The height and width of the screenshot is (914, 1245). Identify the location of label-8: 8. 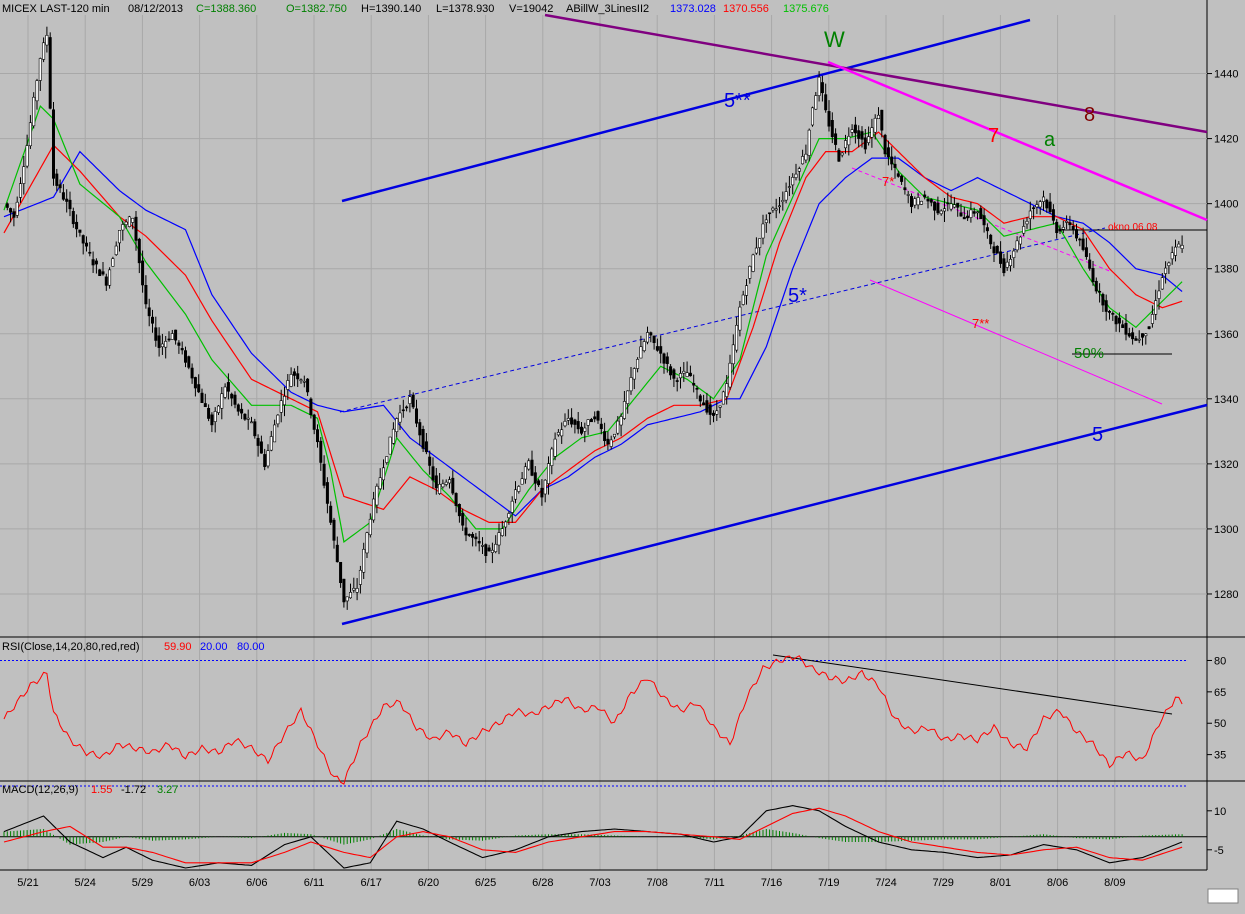
(1089, 115).